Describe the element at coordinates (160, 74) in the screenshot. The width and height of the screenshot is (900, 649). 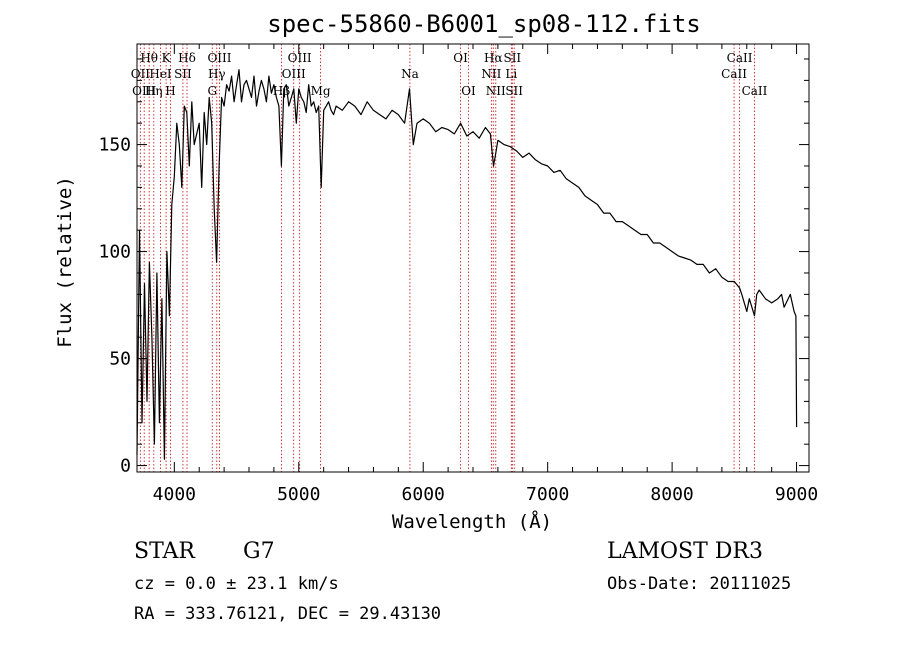
I see `line-label-3889: HeI` at that location.